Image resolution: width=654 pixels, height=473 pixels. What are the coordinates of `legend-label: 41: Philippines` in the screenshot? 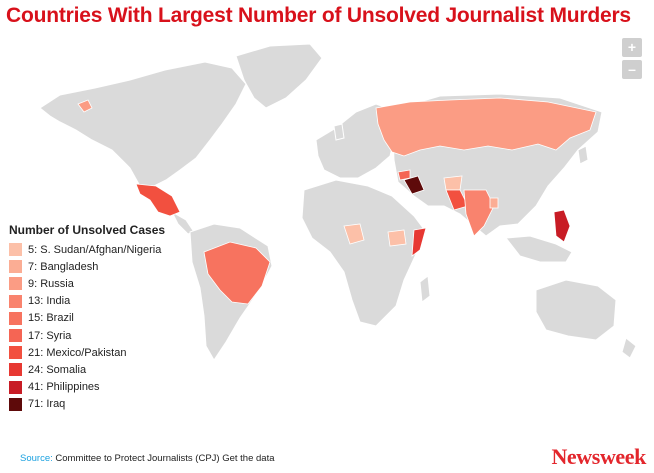 It's located at (64, 387).